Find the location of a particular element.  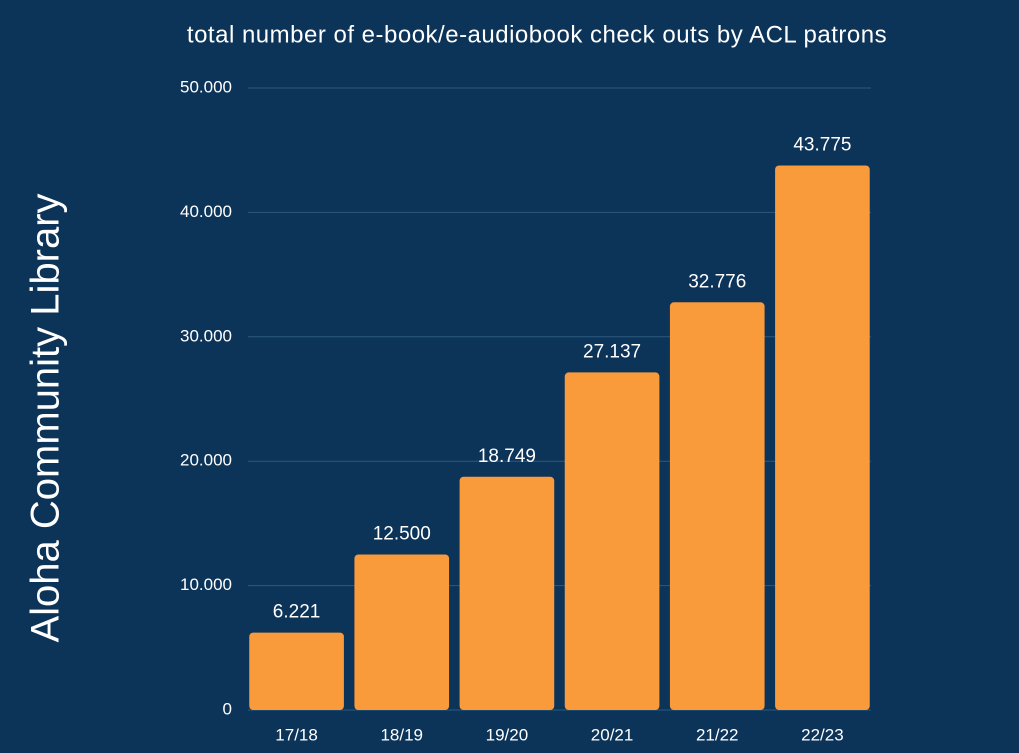

x-tick-label: 21/22 is located at coordinates (717, 734).